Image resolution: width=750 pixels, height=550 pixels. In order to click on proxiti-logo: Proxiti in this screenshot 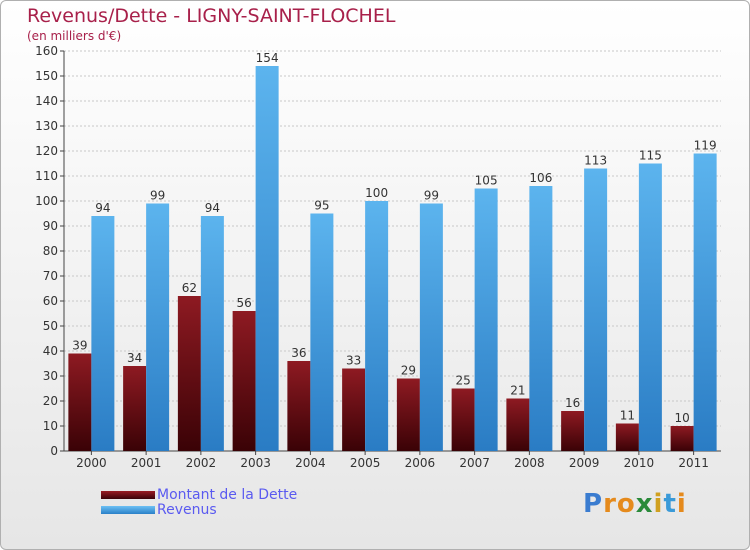, I will do `click(635, 504)`.